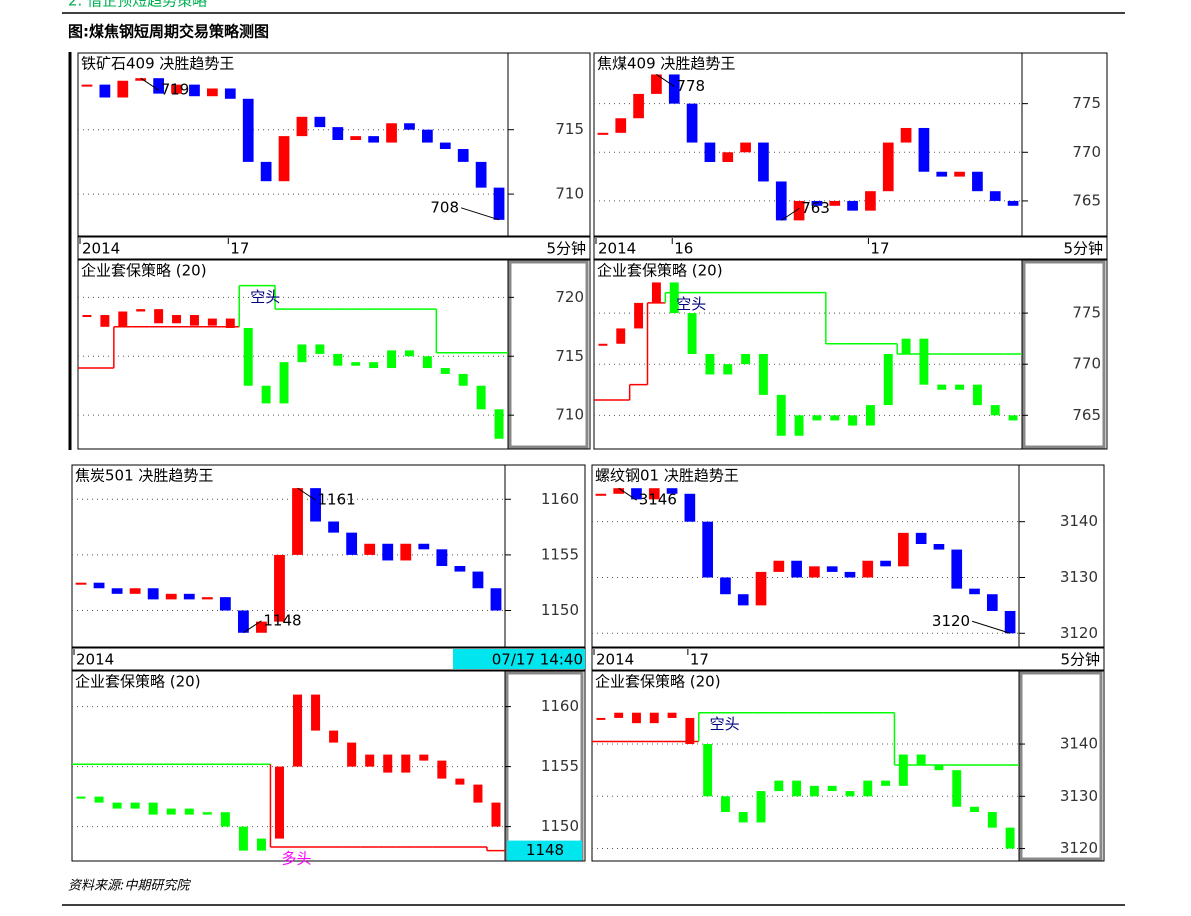 This screenshot has width=1191, height=916. I want to click on y-tick-label: 770, so click(1086, 152).